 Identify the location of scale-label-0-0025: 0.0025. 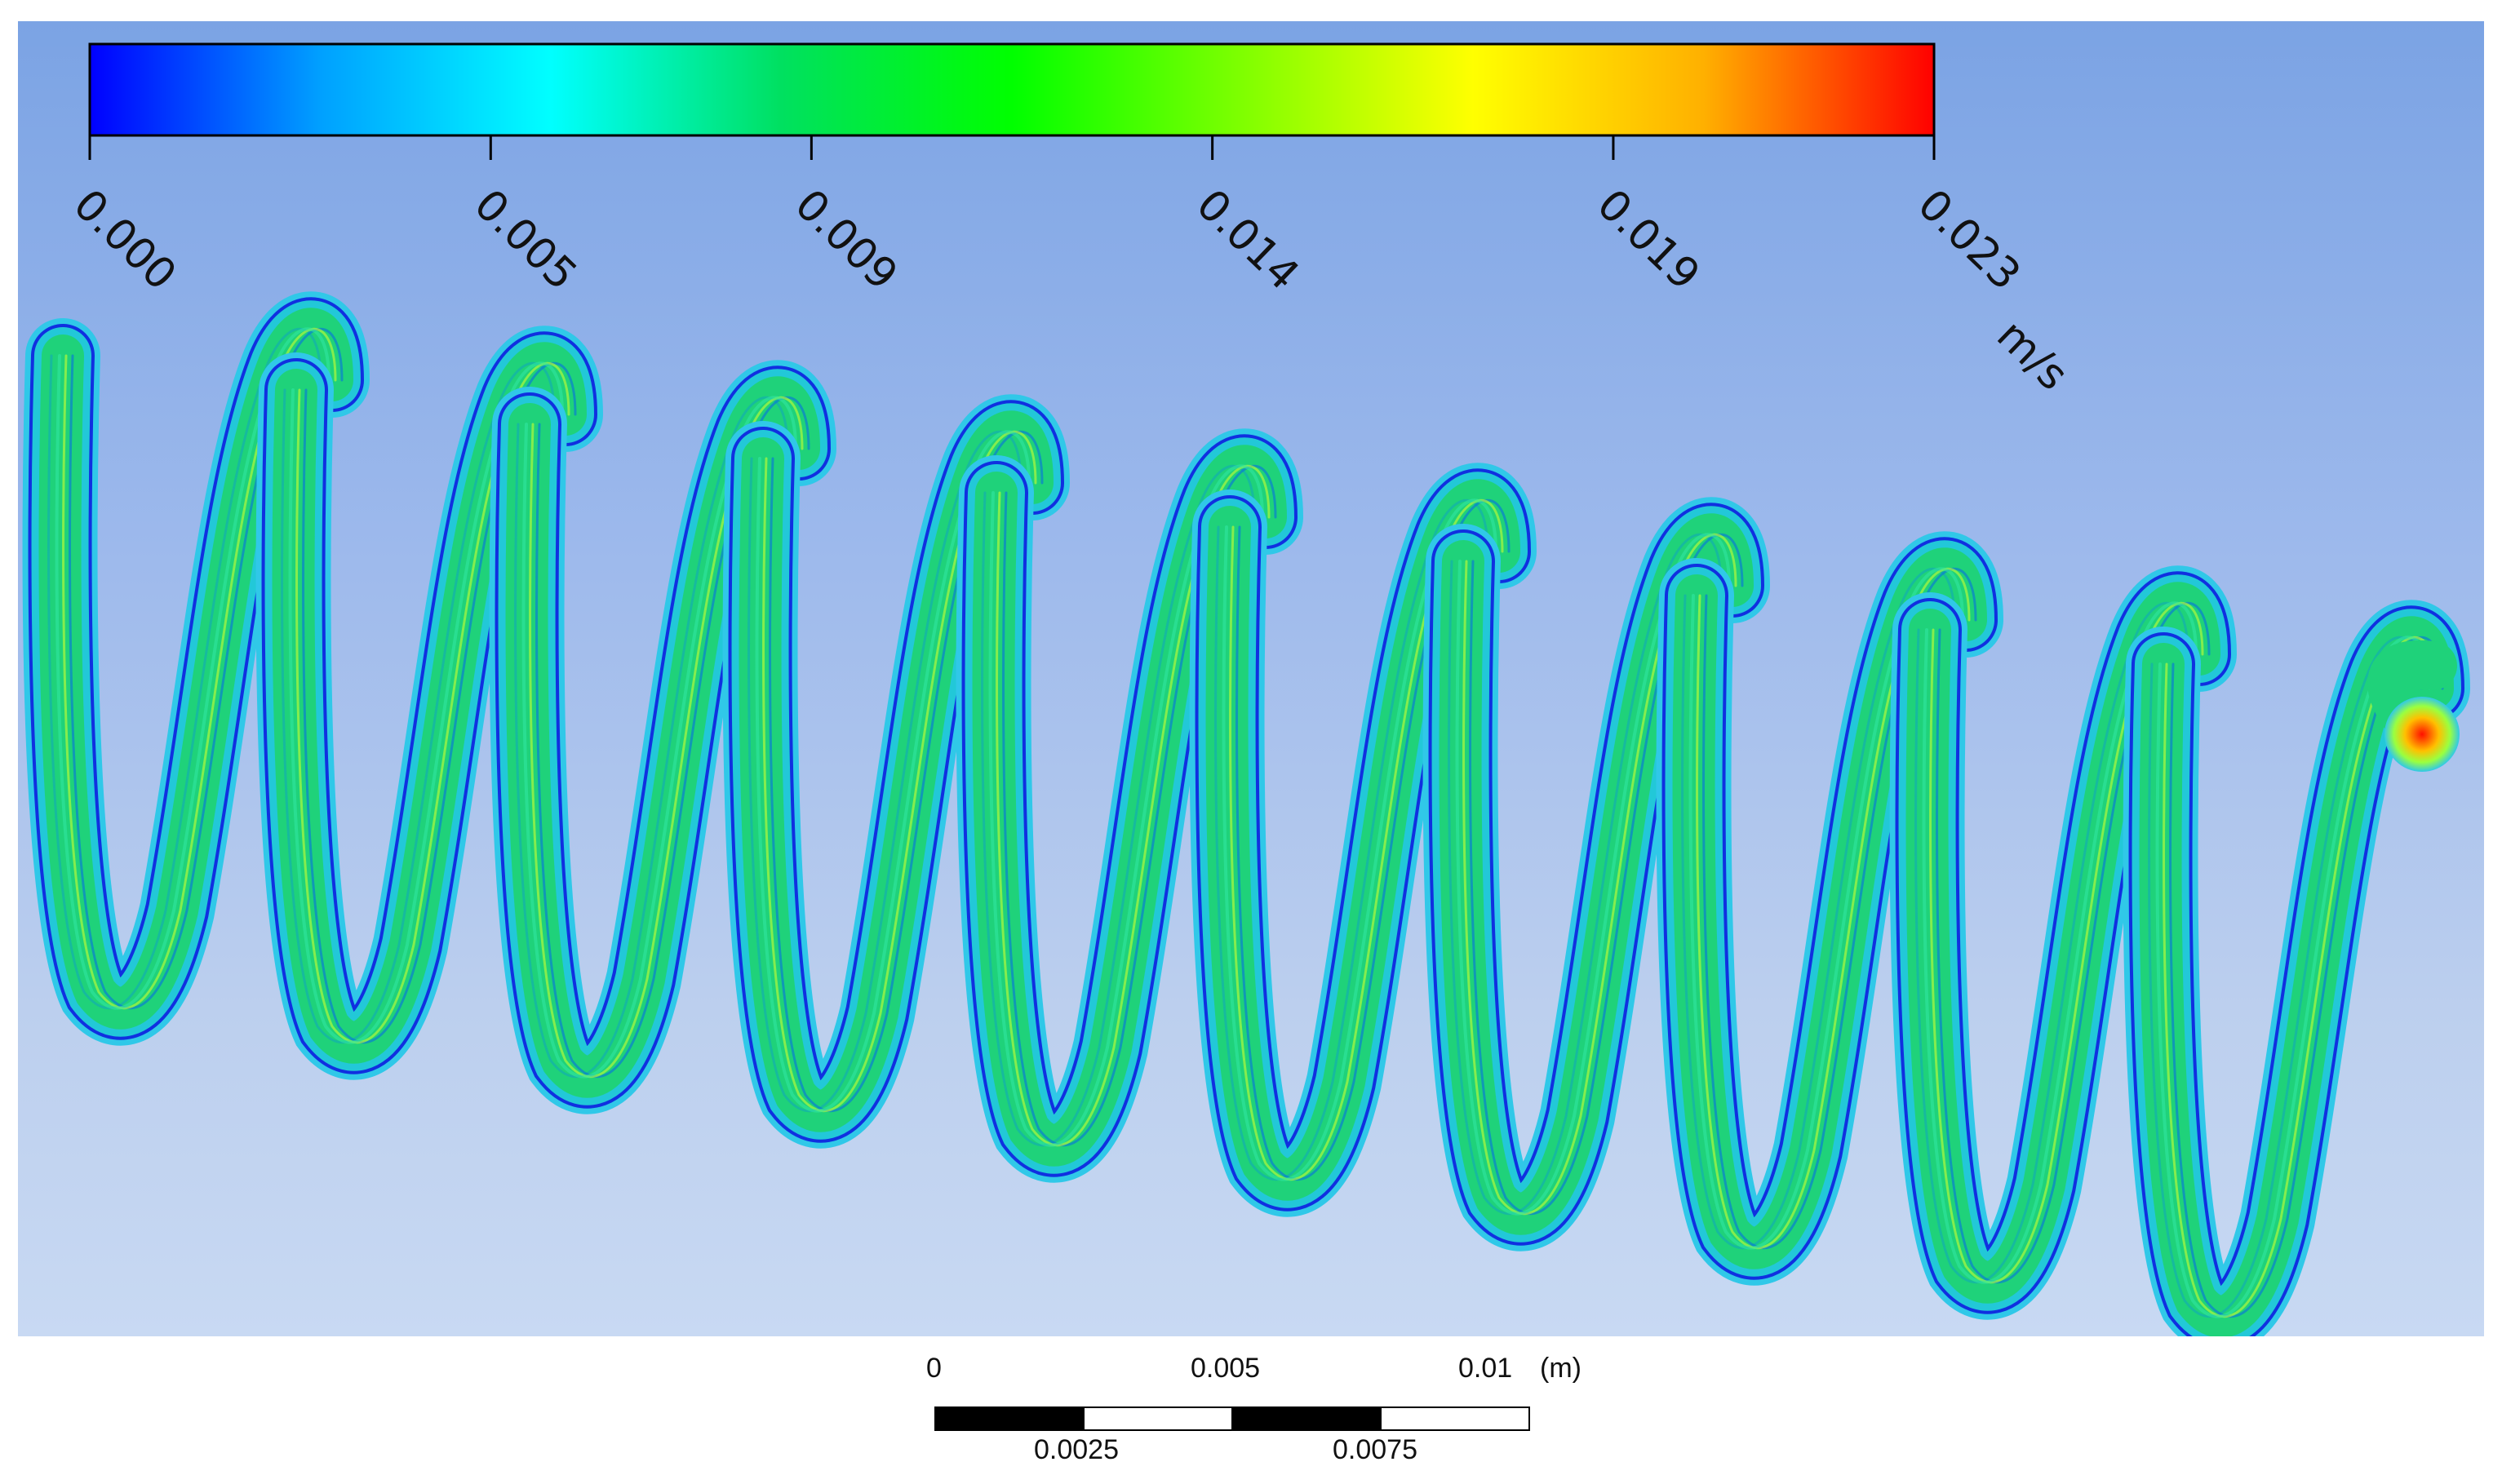
(1076, 1449).